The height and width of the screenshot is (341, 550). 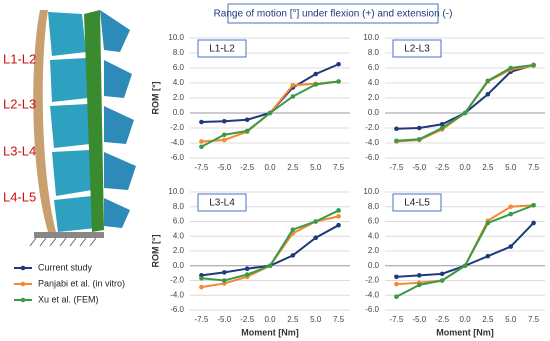 I want to click on spine-model, so click(x=82, y=128).